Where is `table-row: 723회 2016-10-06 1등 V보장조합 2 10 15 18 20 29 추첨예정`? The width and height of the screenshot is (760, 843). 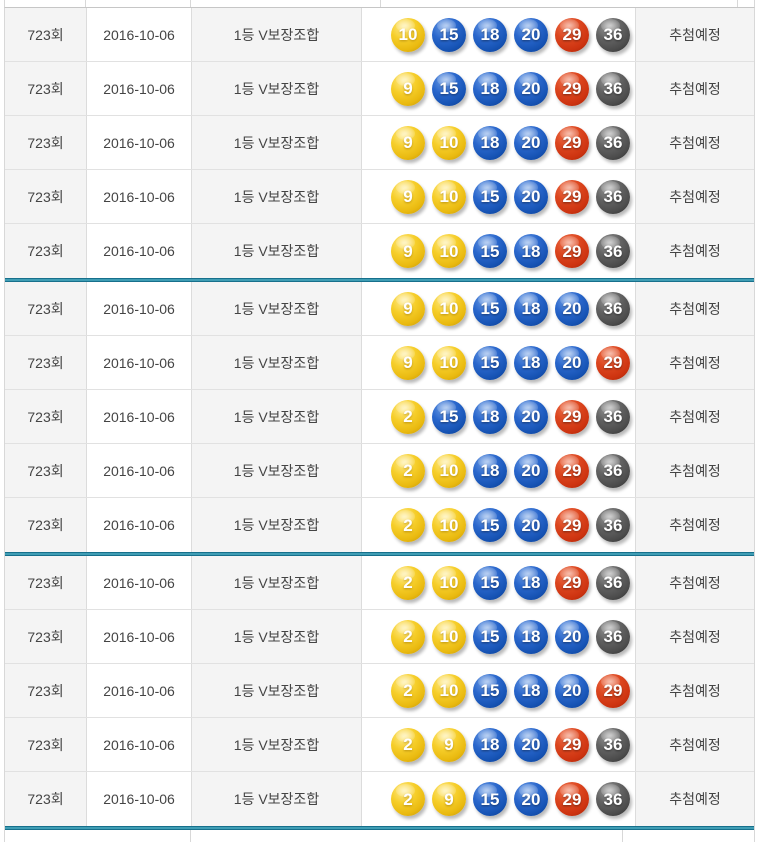
table-row: 723회 2016-10-06 1등 V보장조합 2 10 15 18 20 29 추첨예정 is located at coordinates (379, 691).